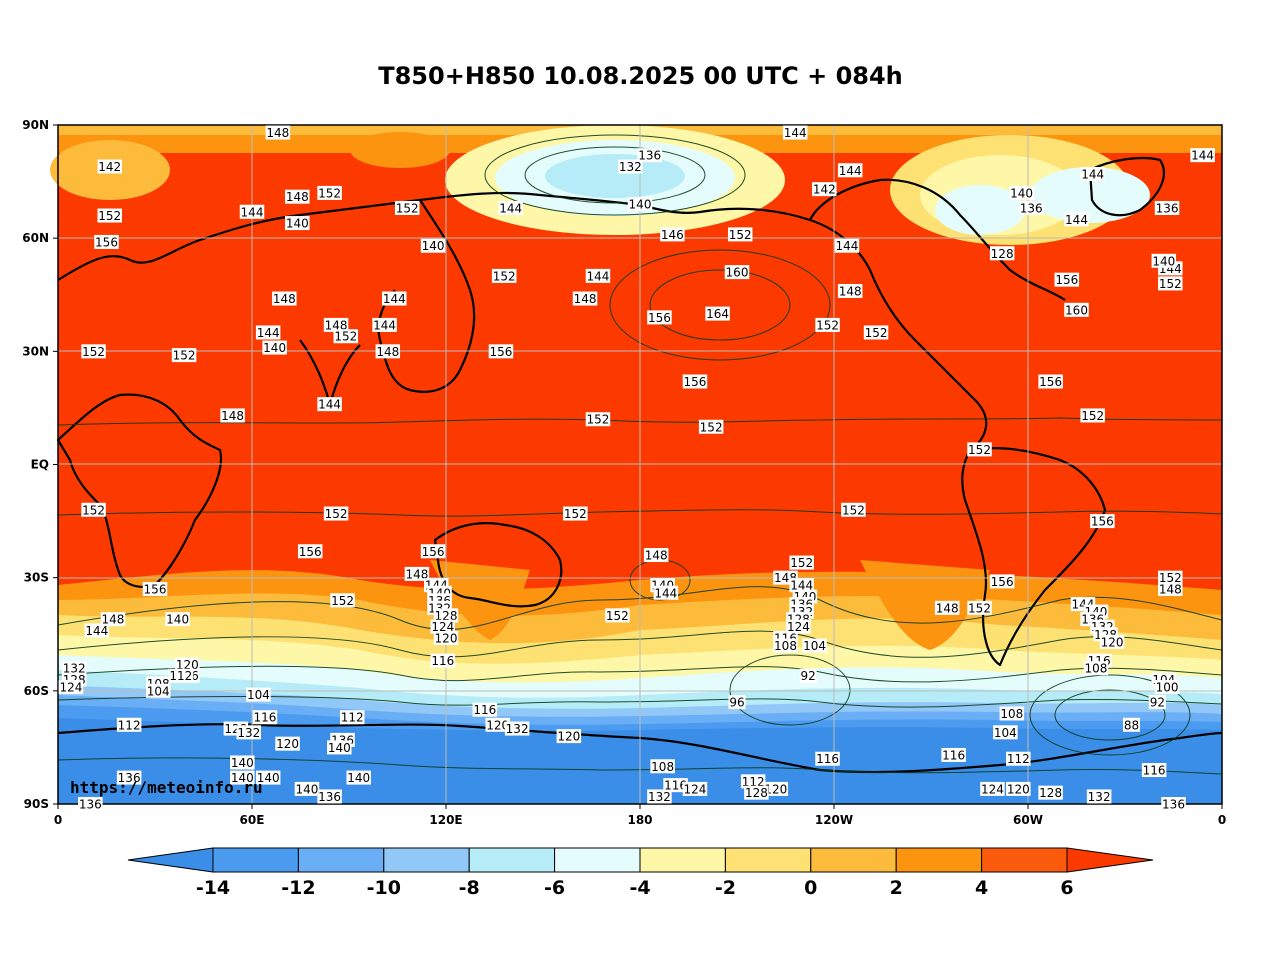 Image resolution: width=1281 pixels, height=963 pixels. Describe the element at coordinates (554, 888) in the screenshot. I see `colorbar-label: -6` at that location.